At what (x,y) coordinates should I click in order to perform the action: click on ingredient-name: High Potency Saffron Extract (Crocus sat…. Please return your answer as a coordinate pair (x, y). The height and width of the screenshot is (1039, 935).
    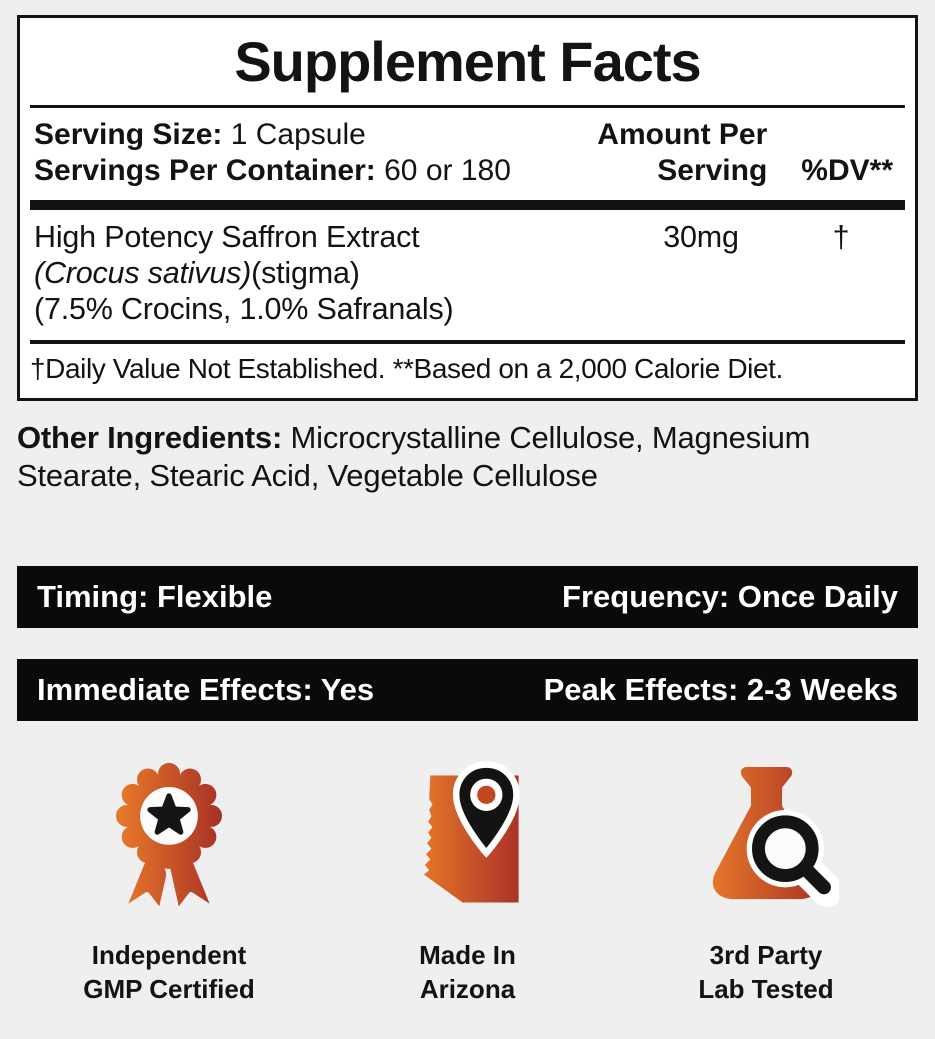
    Looking at the image, I should click on (327, 274).